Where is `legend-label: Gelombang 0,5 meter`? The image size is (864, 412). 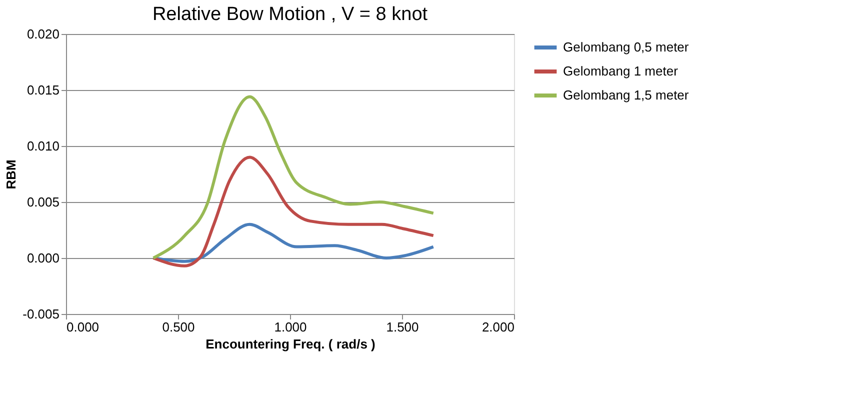 legend-label: Gelombang 0,5 meter is located at coordinates (626, 47).